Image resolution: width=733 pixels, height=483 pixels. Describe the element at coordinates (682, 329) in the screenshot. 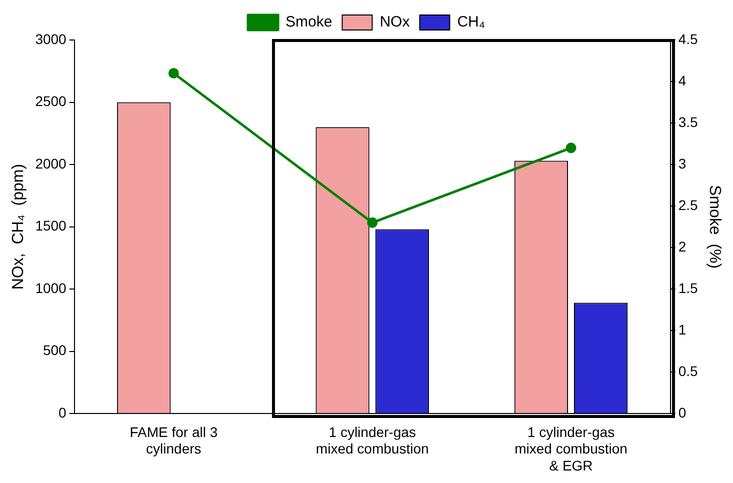

I see `y2-tick-label: 1` at that location.